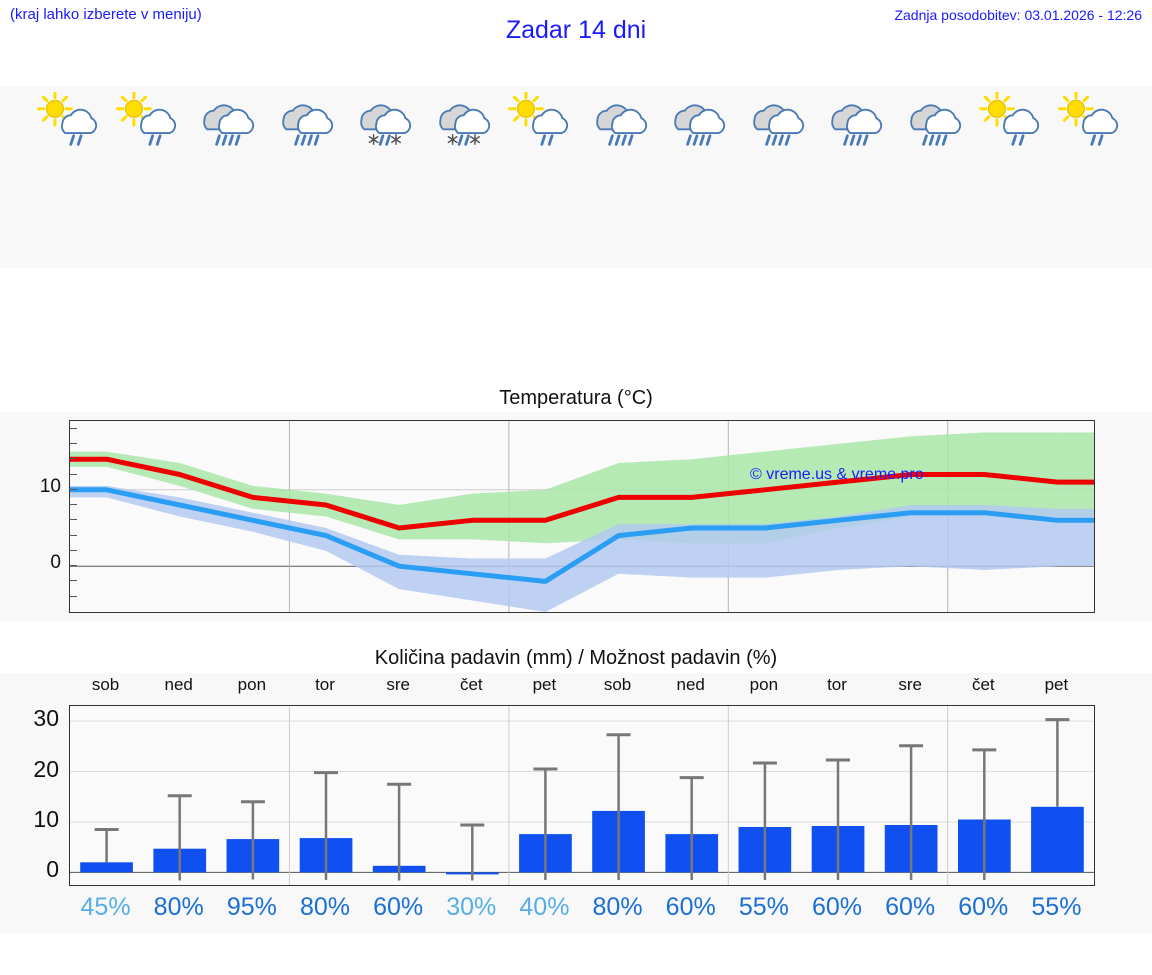 The image size is (1152, 975). I want to click on precipitation-y-tick-label: 10, so click(46, 818).